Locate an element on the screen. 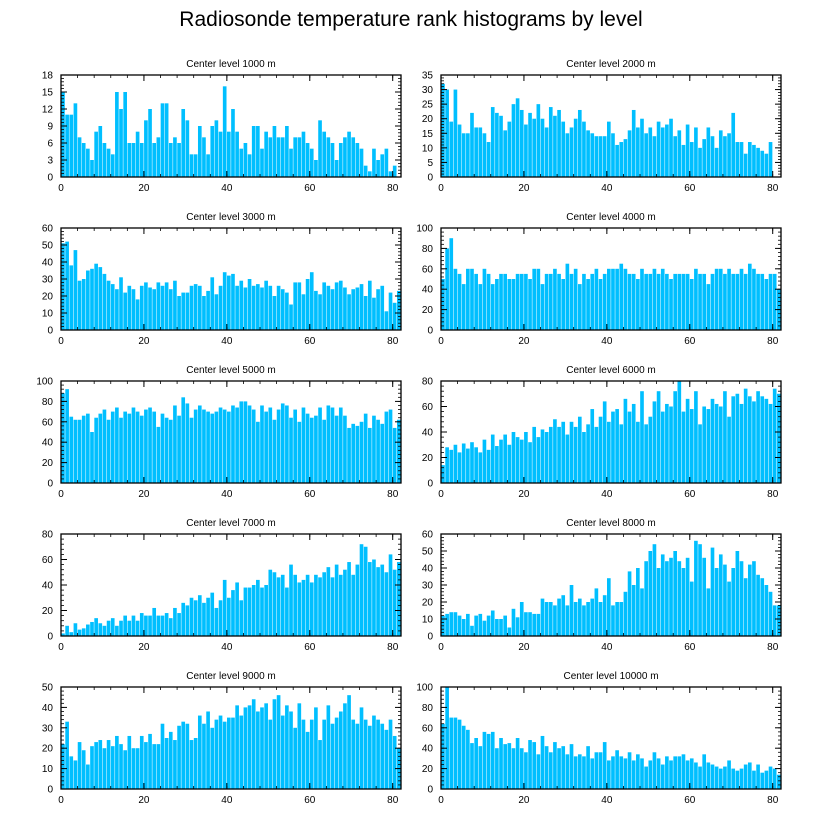  panel: Center level 7000 m 0 20 40 60 80 0 20 40 60 80 is located at coordinates (222, 585).